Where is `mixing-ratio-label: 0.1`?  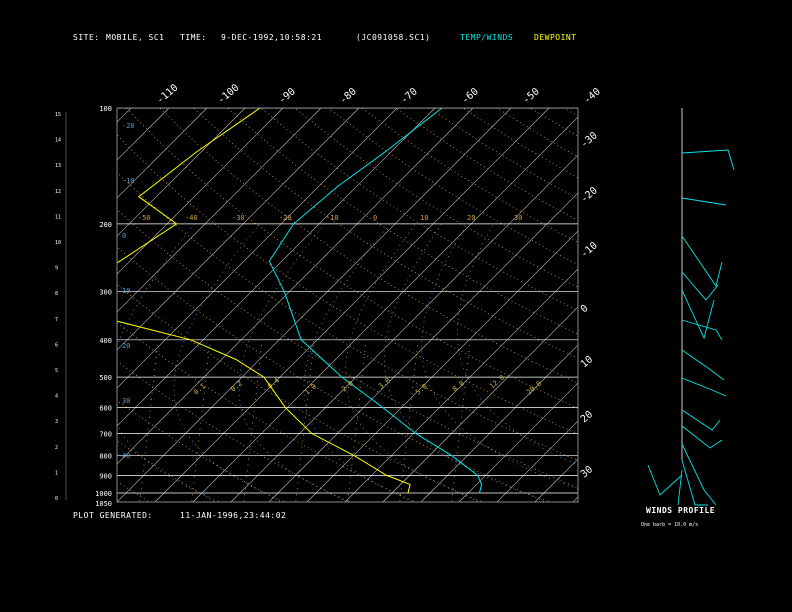 mixing-ratio-label: 0.1 is located at coordinates (199, 389).